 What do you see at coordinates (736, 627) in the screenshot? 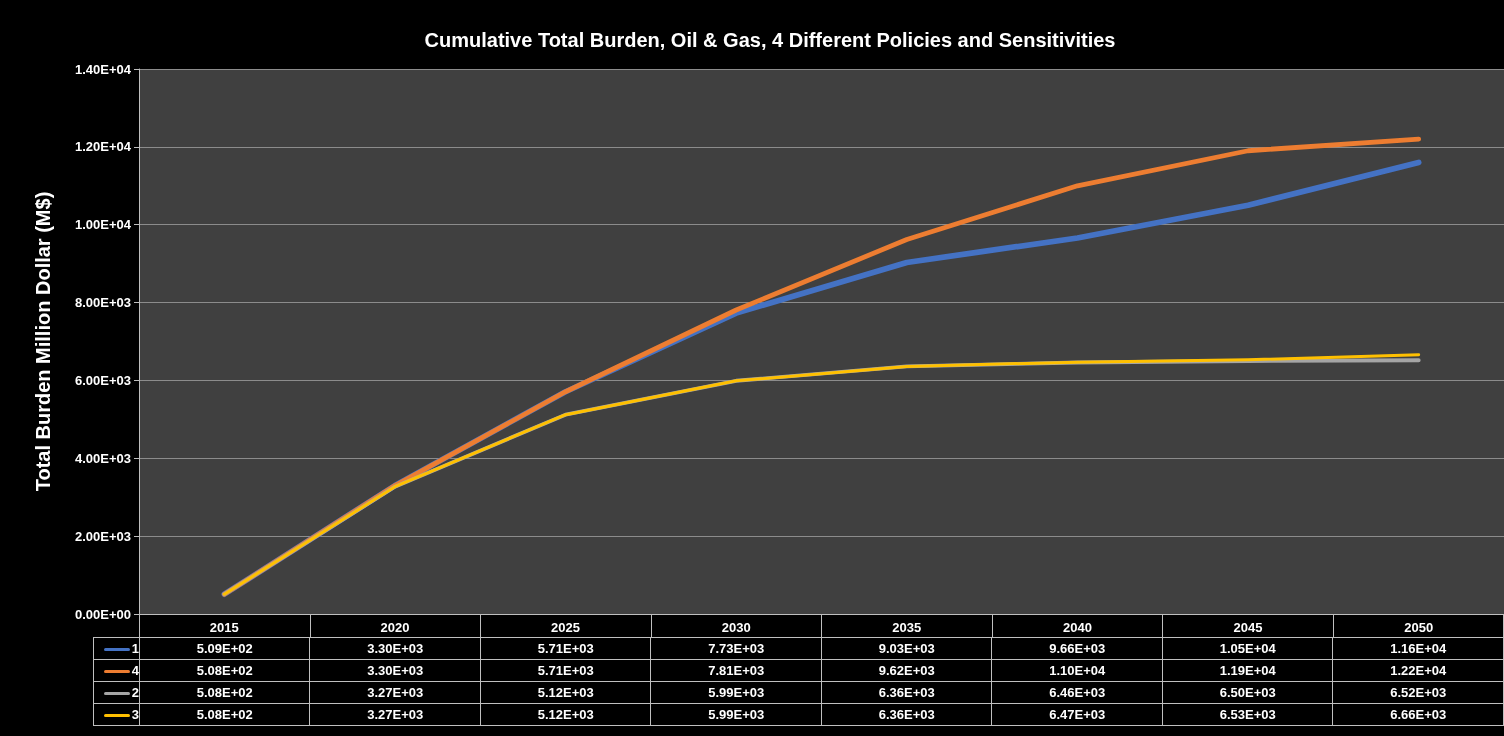
I see `x-tick-label: 2030` at bounding box center [736, 627].